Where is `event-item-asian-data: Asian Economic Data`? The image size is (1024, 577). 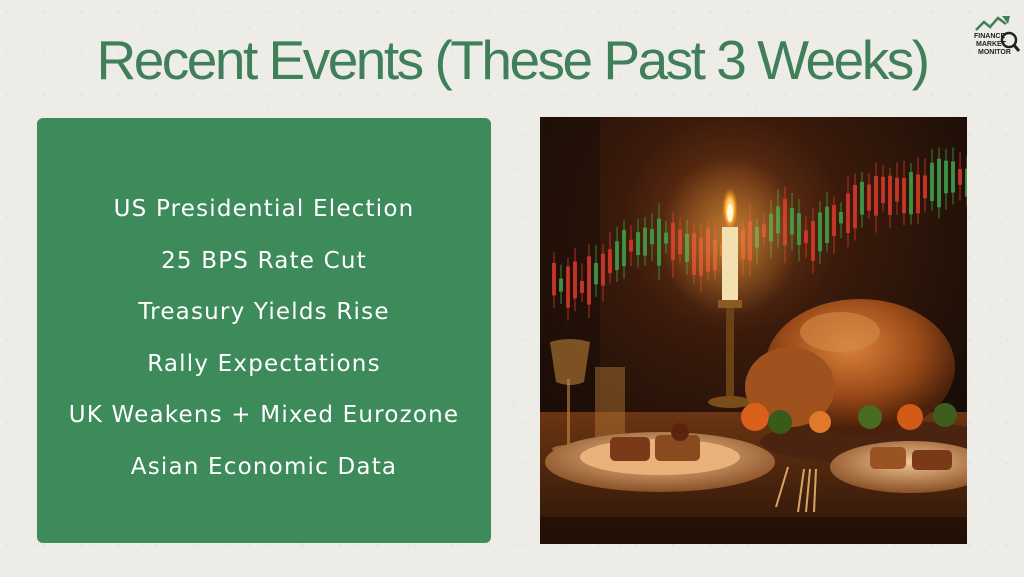
event-item-asian-data: Asian Economic Data is located at coordinates (264, 466).